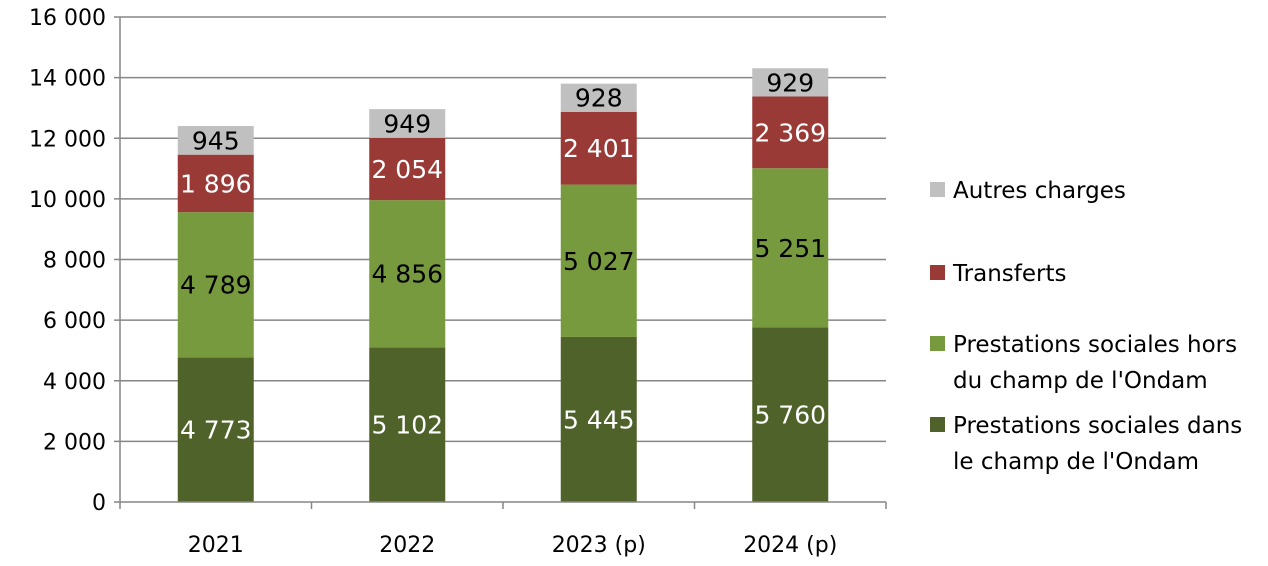 The image size is (1268, 566). Describe the element at coordinates (74, 442) in the screenshot. I see `y-tick-label: 2 000` at that location.